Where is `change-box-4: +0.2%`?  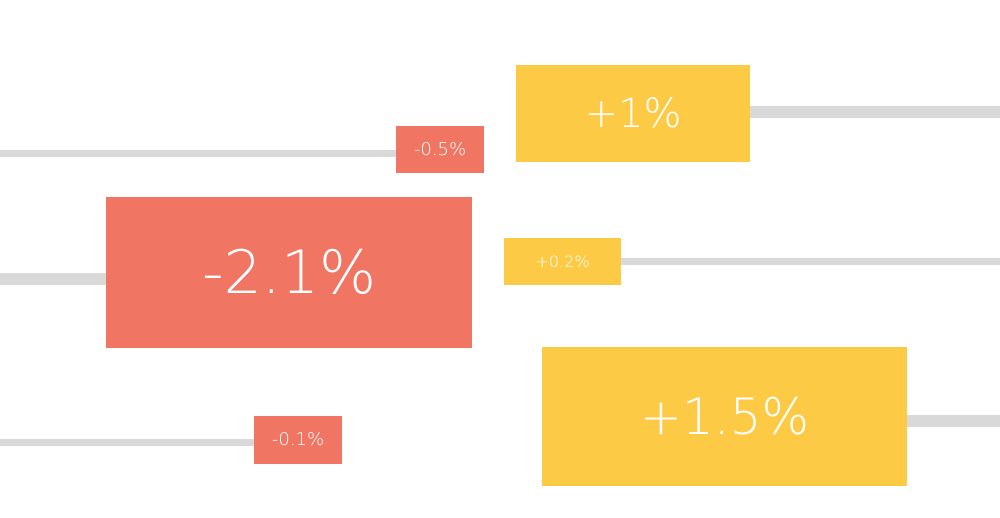 change-box-4: +0.2% is located at coordinates (562, 261).